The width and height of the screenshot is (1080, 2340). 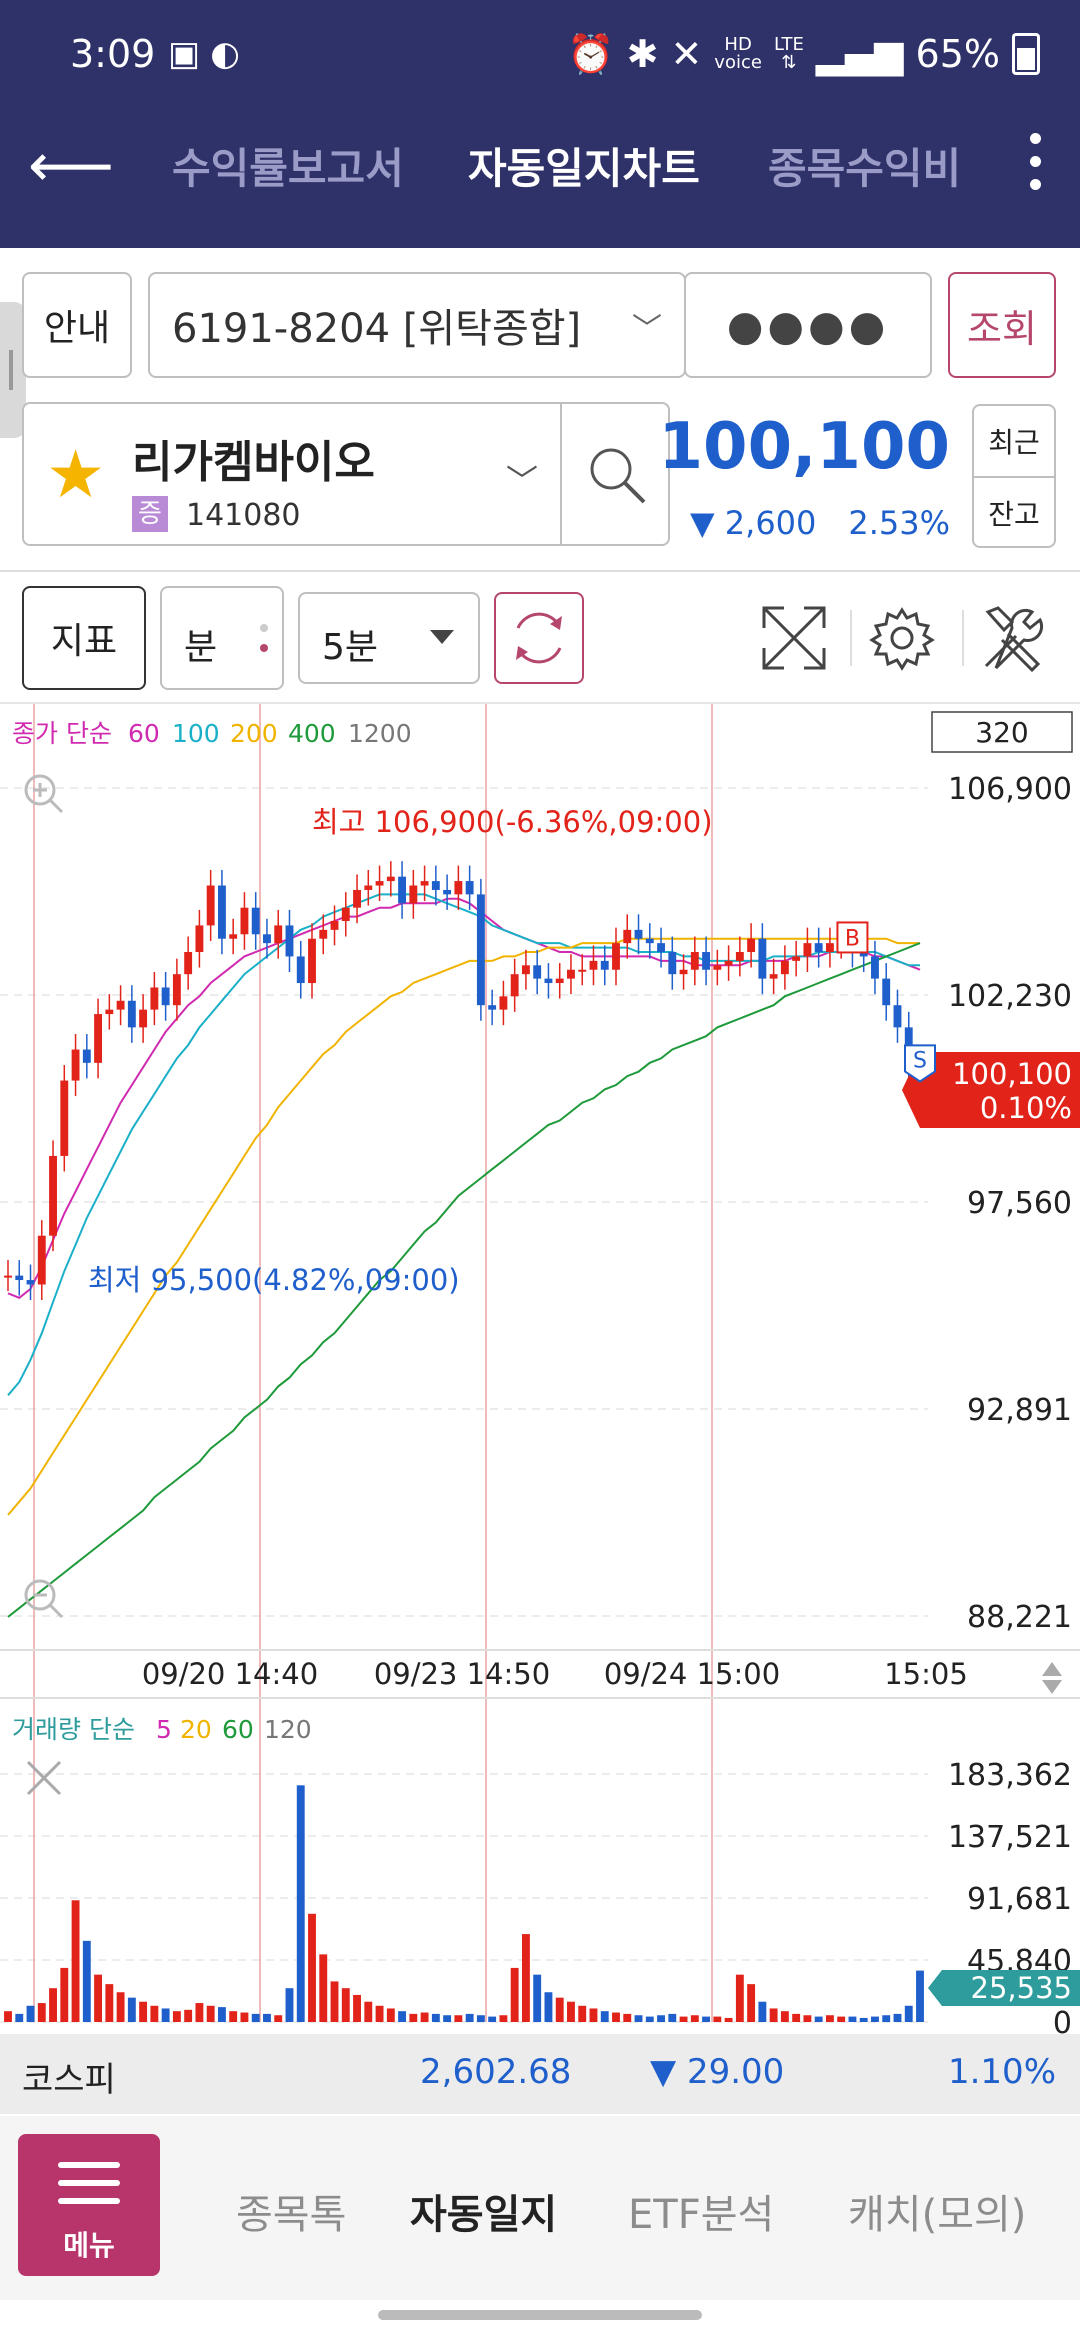 What do you see at coordinates (1019, 1899) in the screenshot?
I see `volume-y-tick: 91,681` at bounding box center [1019, 1899].